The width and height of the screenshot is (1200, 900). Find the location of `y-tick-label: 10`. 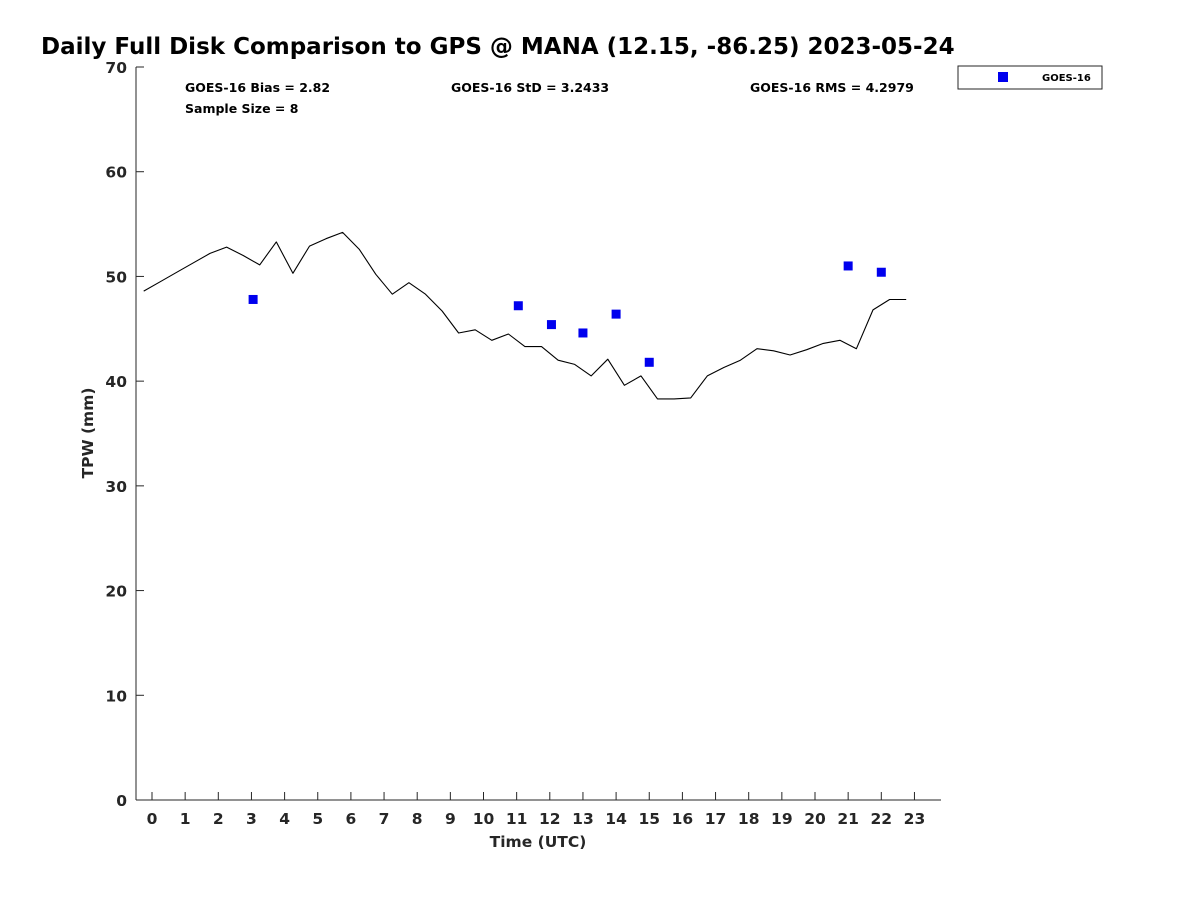

y-tick-label: 10 is located at coordinates (116, 696).